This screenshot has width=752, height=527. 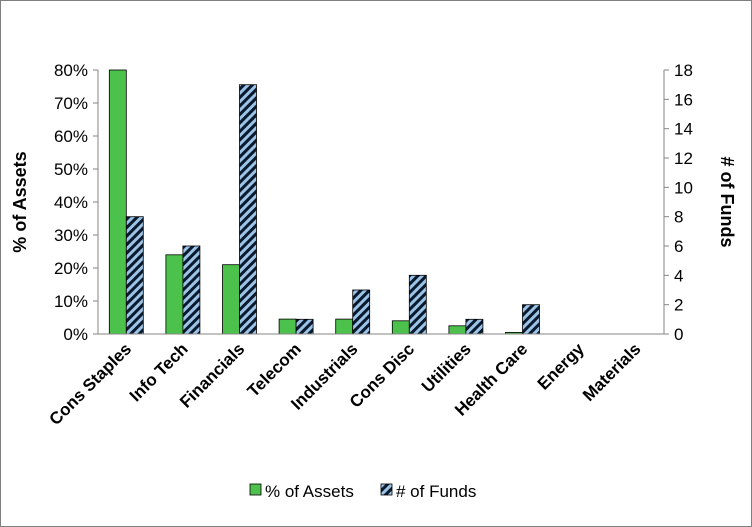 What do you see at coordinates (71, 103) in the screenshot?
I see `left-tick-label-7: 70%` at bounding box center [71, 103].